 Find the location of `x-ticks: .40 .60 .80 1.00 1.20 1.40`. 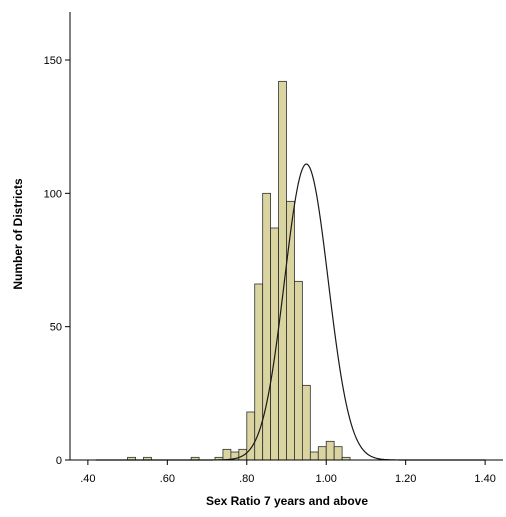

x-ticks: .40 .60 .80 1.00 1.20 1.40 is located at coordinates (288, 472).